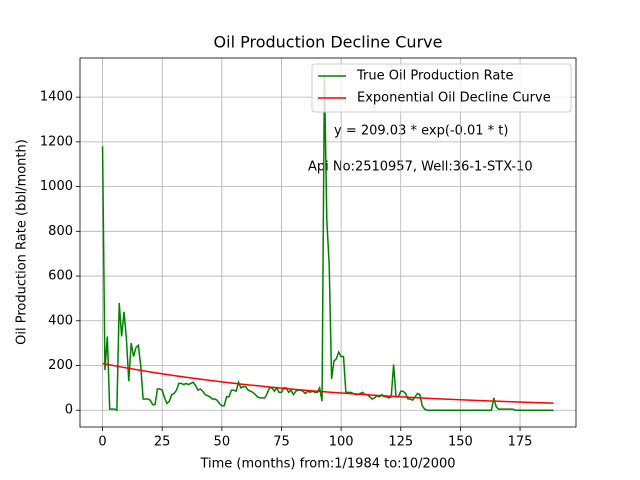 This screenshot has width=640, height=480. Describe the element at coordinates (56, 97) in the screenshot. I see `y-tick-label: 1400` at that location.